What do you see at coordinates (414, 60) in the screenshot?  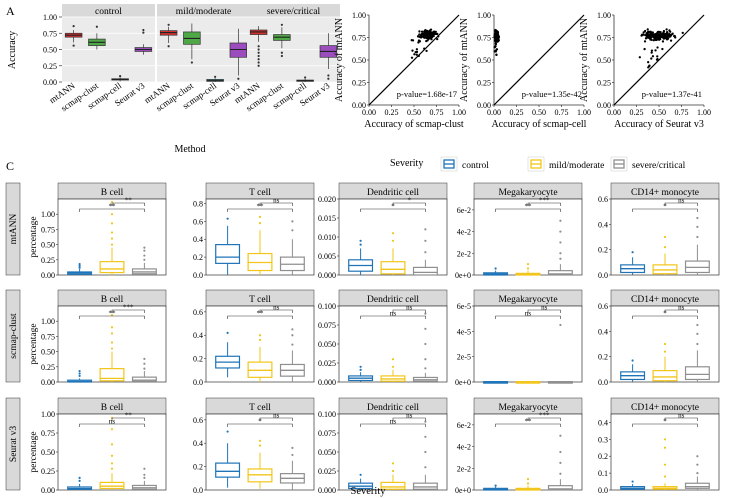 I see `diagonal-line` at bounding box center [414, 60].